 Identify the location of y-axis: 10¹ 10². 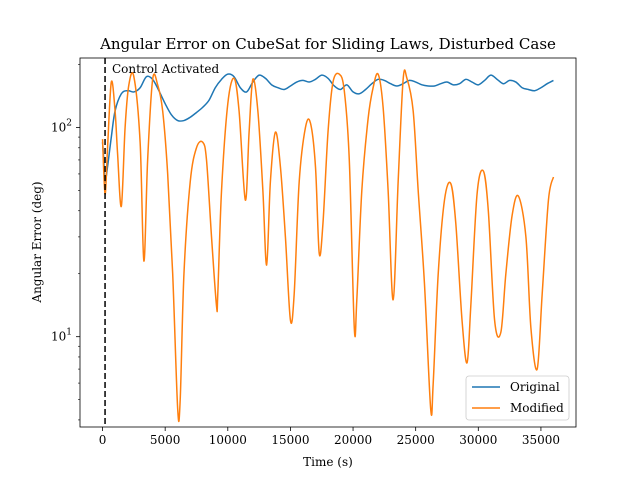
(65, 242).